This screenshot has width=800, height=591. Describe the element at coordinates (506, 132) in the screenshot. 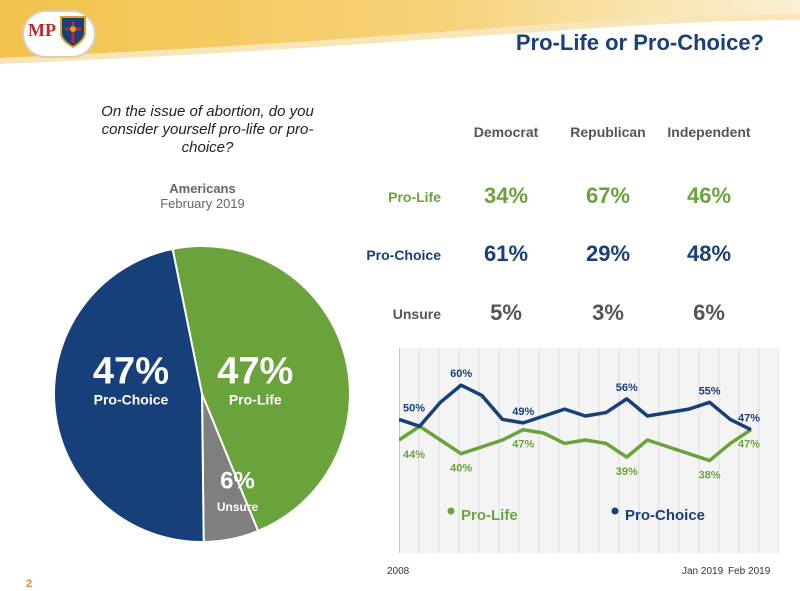

I see `table-header-democrat: Democrat` at that location.